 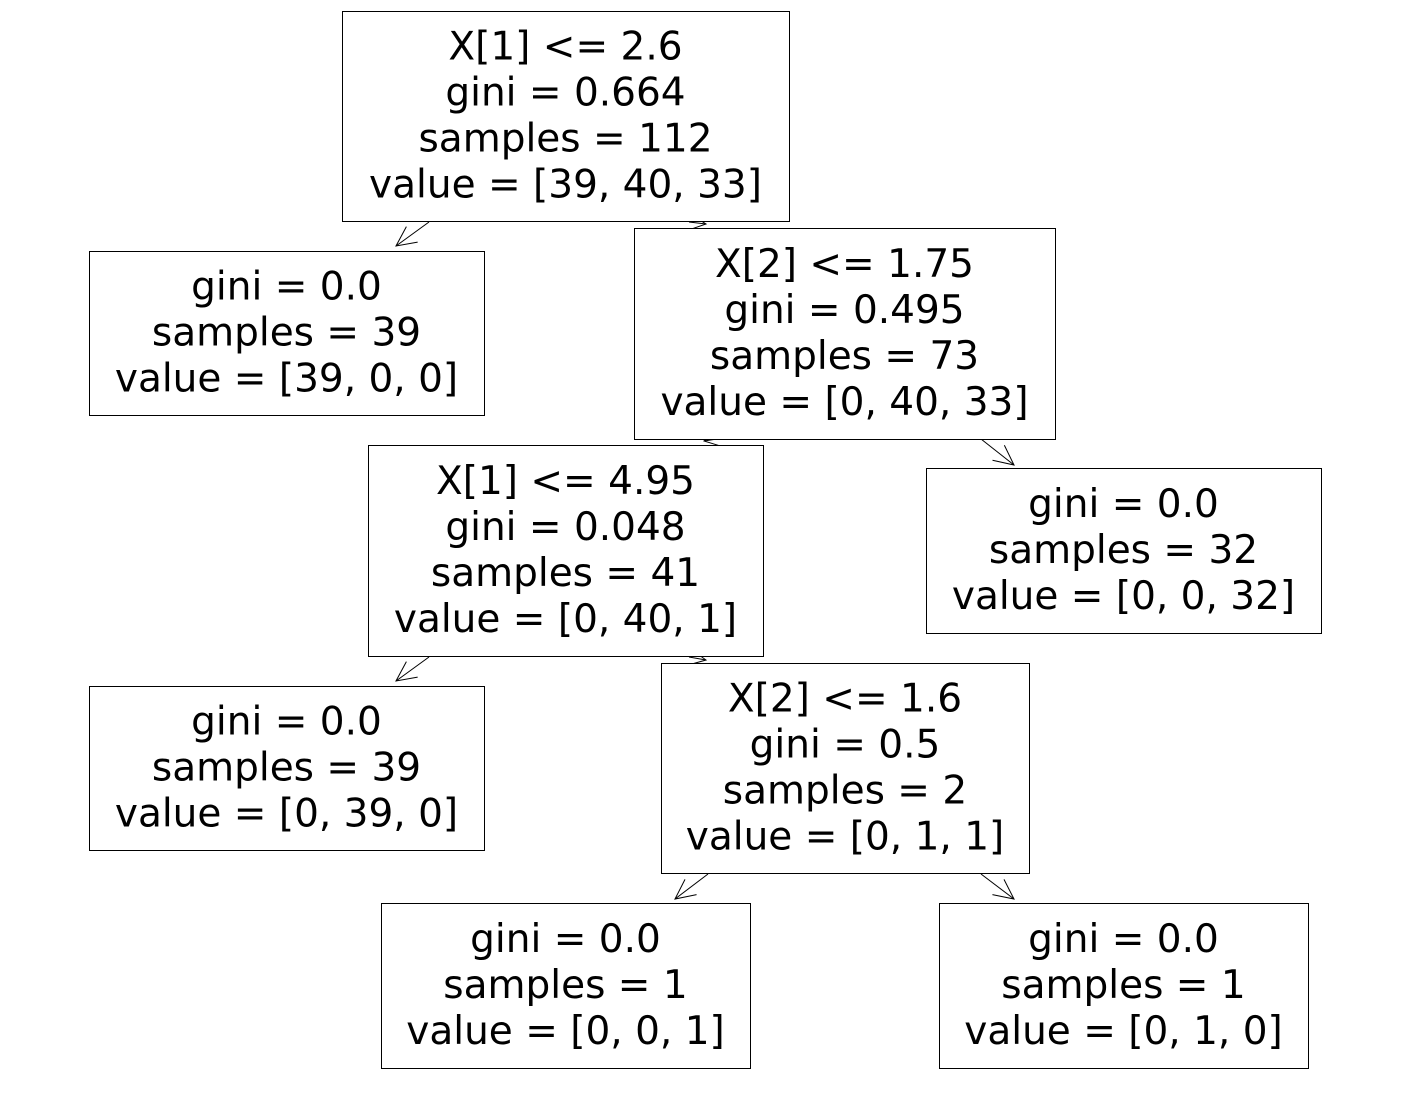 What do you see at coordinates (565, 185) in the screenshot?
I see `node-text: value = [39, 40, 33]` at bounding box center [565, 185].